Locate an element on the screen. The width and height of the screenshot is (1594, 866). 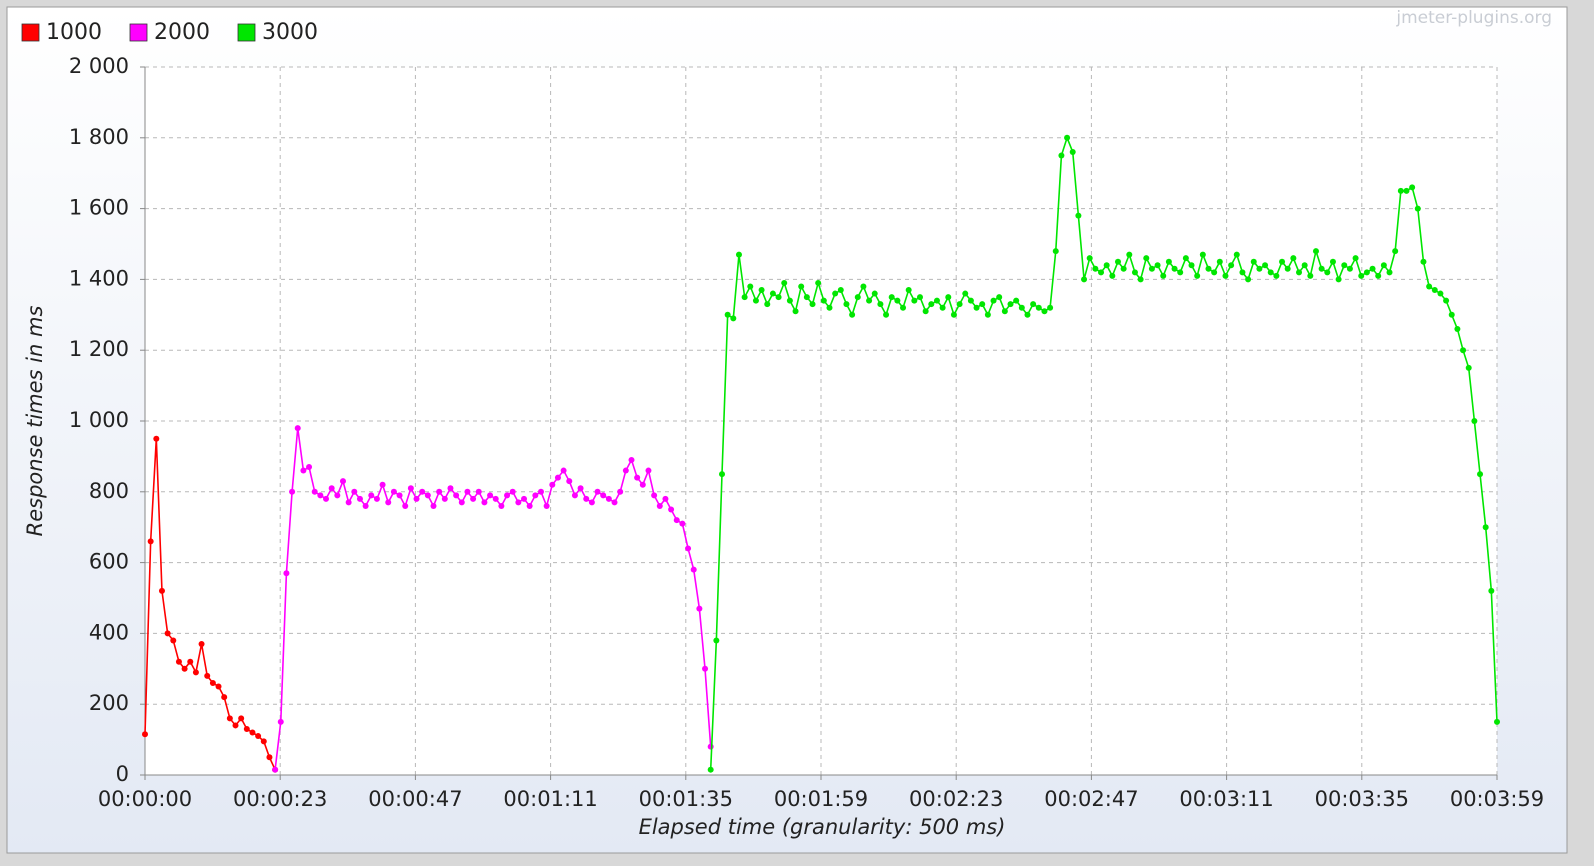
x-tick-label: 00:01:35 is located at coordinates (686, 799).